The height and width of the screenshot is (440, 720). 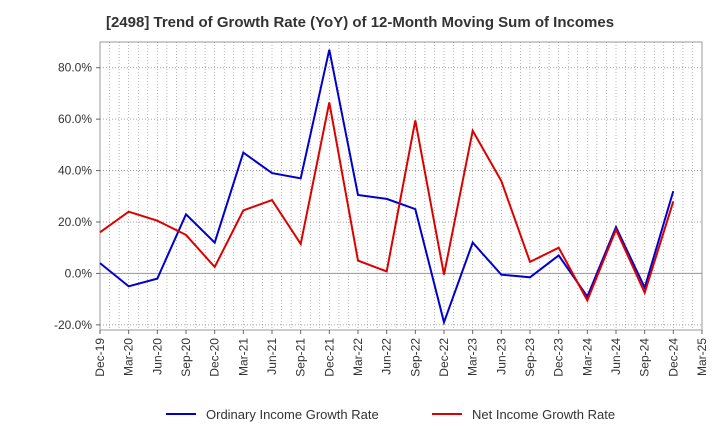 I want to click on y-tick-label: 20.0%, so click(x=75, y=222).